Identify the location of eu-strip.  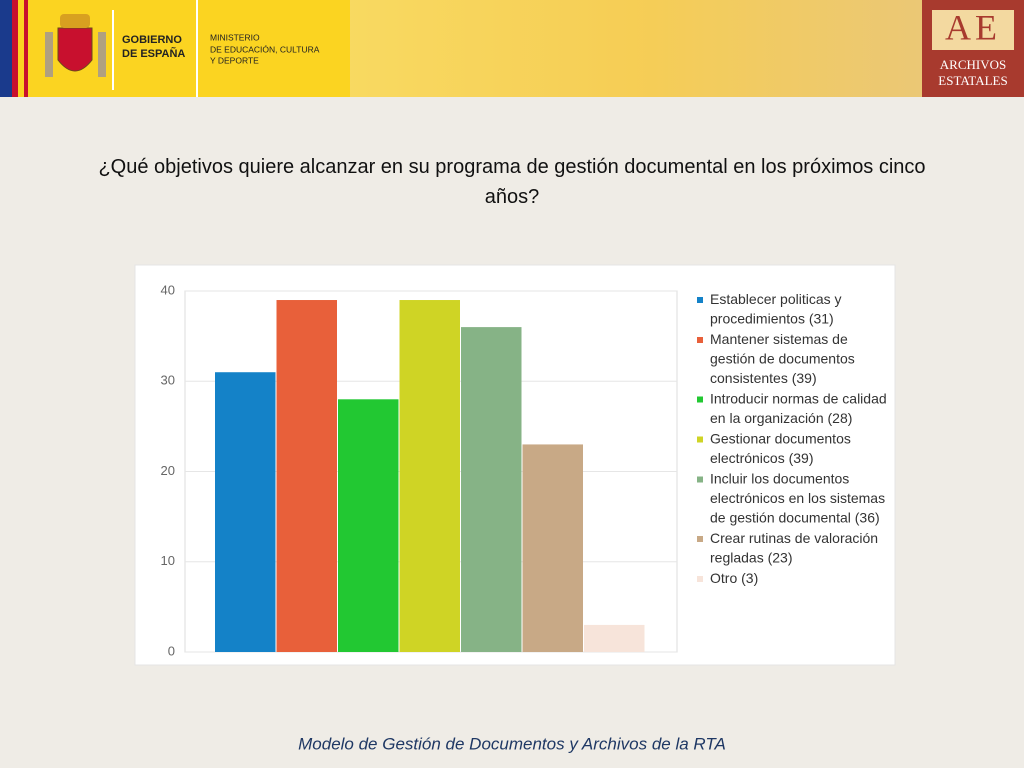
(6, 48).